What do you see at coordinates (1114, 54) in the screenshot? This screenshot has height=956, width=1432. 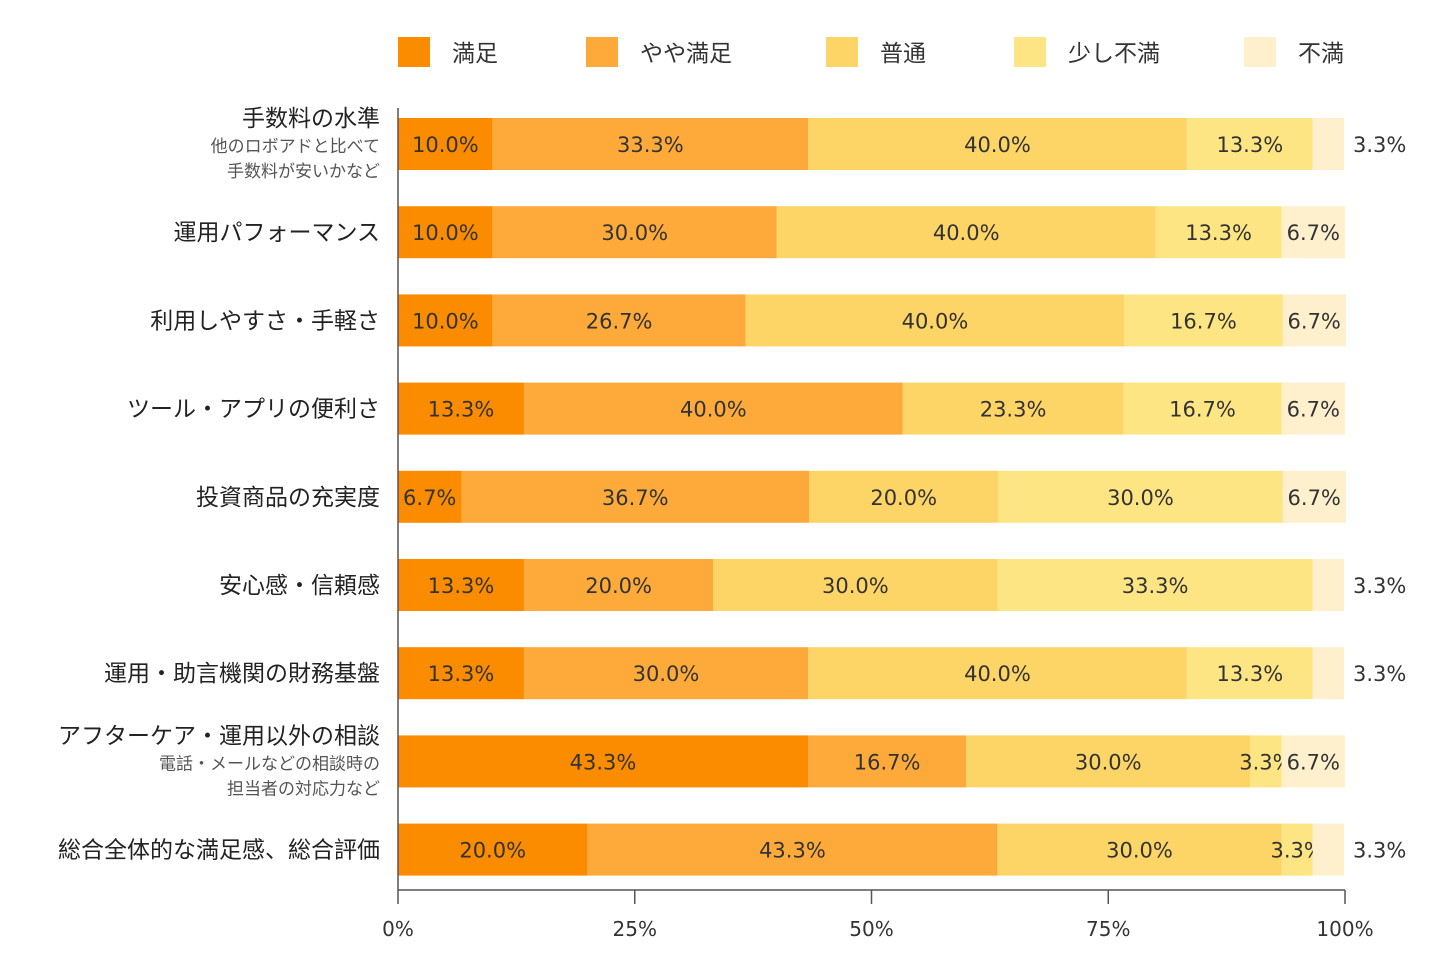 I see `legend-label: 少し不満` at bounding box center [1114, 54].